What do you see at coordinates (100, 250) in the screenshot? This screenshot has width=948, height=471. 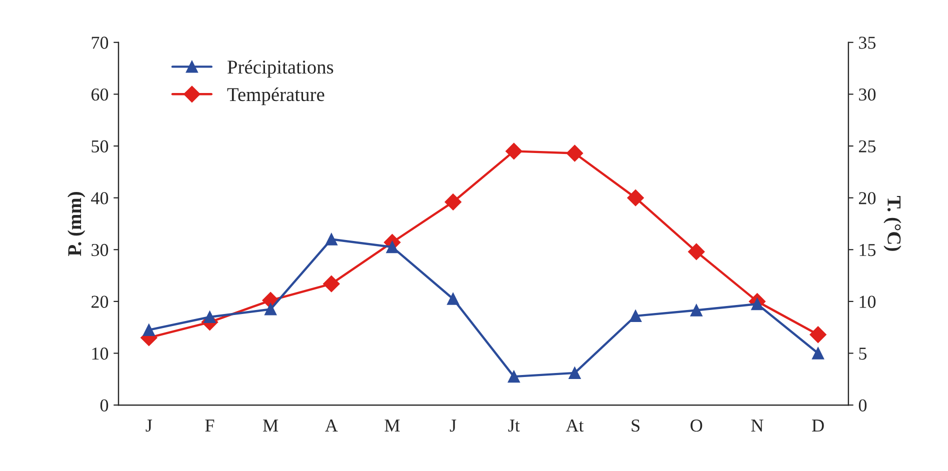 I see `y-tick-label: 30` at bounding box center [100, 250].